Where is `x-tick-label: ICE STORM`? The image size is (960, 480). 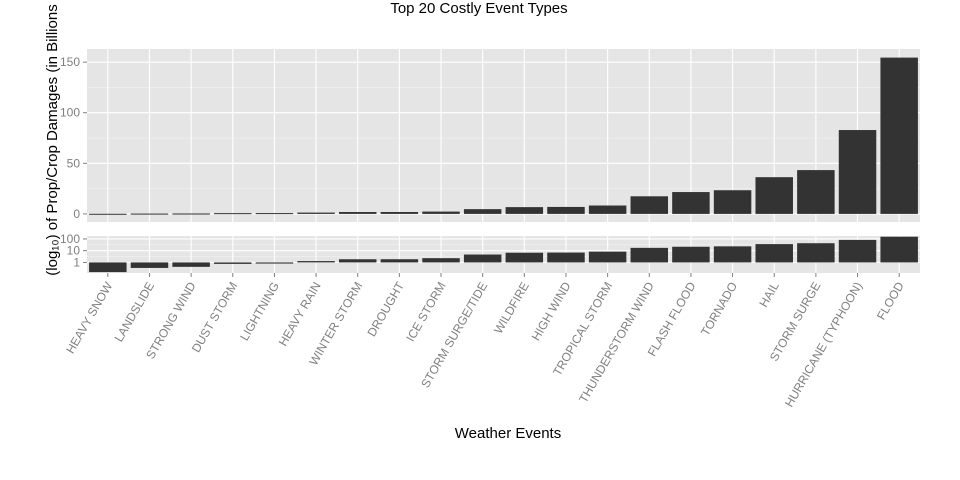
x-tick-label: ICE STORM is located at coordinates (425, 311).